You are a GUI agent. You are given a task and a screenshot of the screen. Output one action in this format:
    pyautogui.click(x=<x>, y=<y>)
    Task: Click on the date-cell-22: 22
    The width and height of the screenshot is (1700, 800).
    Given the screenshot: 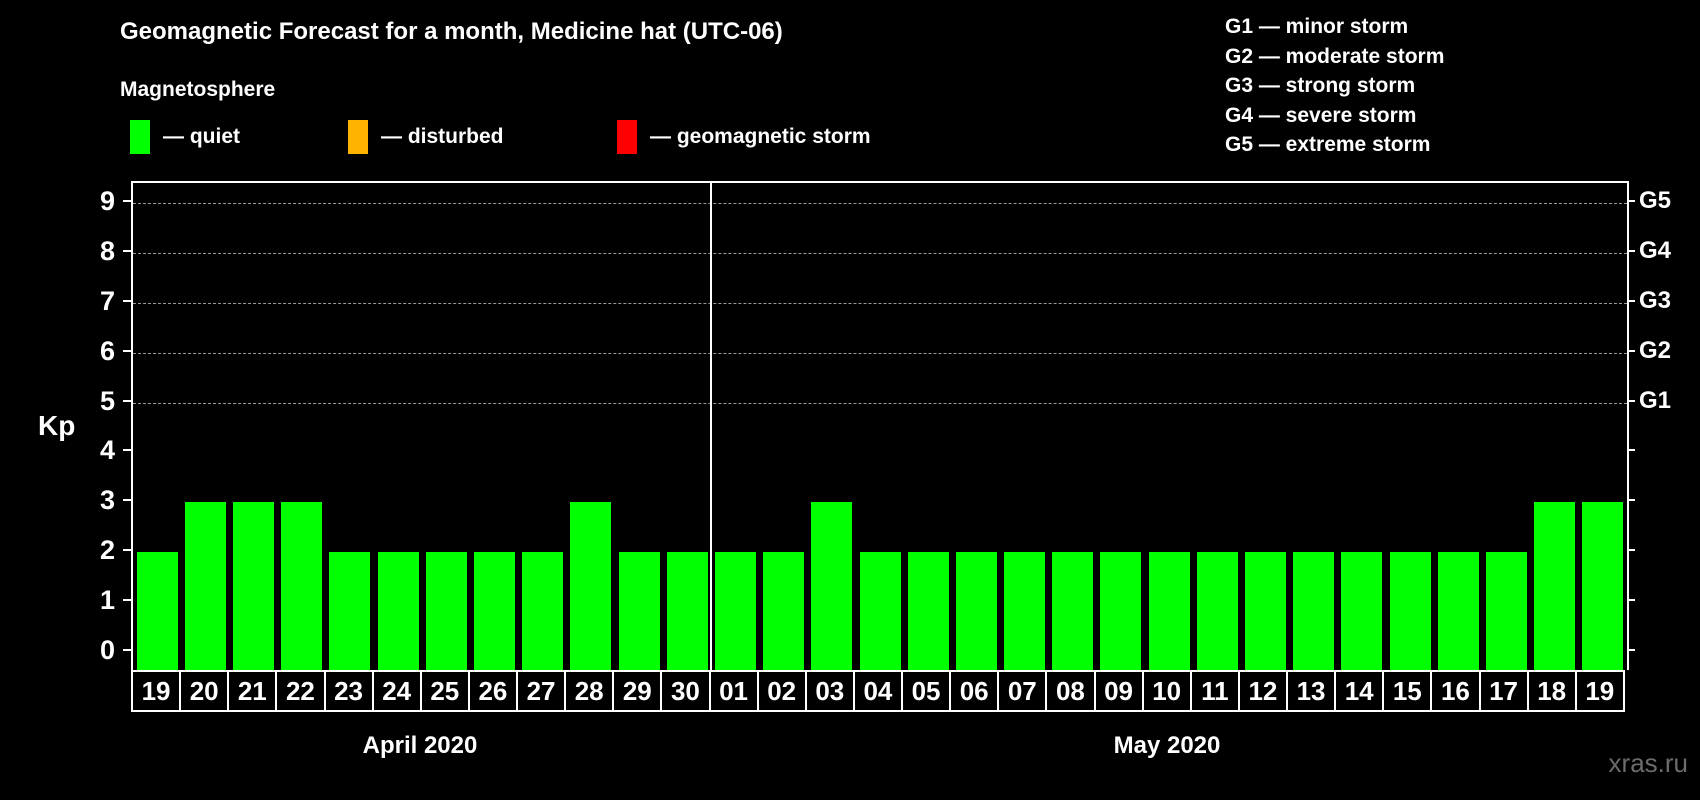 What is the action you would take?
    pyautogui.click(x=300, y=691)
    